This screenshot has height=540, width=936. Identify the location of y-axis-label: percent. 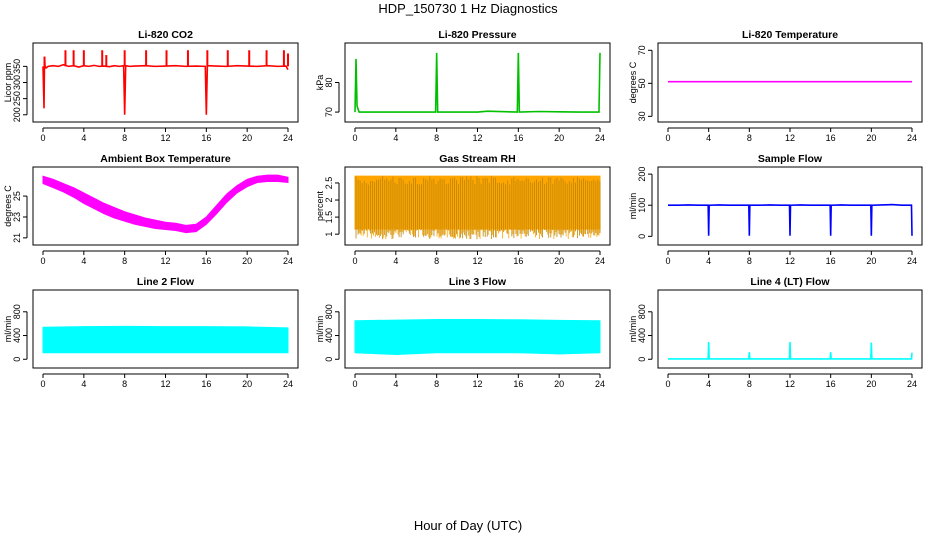
(320, 205).